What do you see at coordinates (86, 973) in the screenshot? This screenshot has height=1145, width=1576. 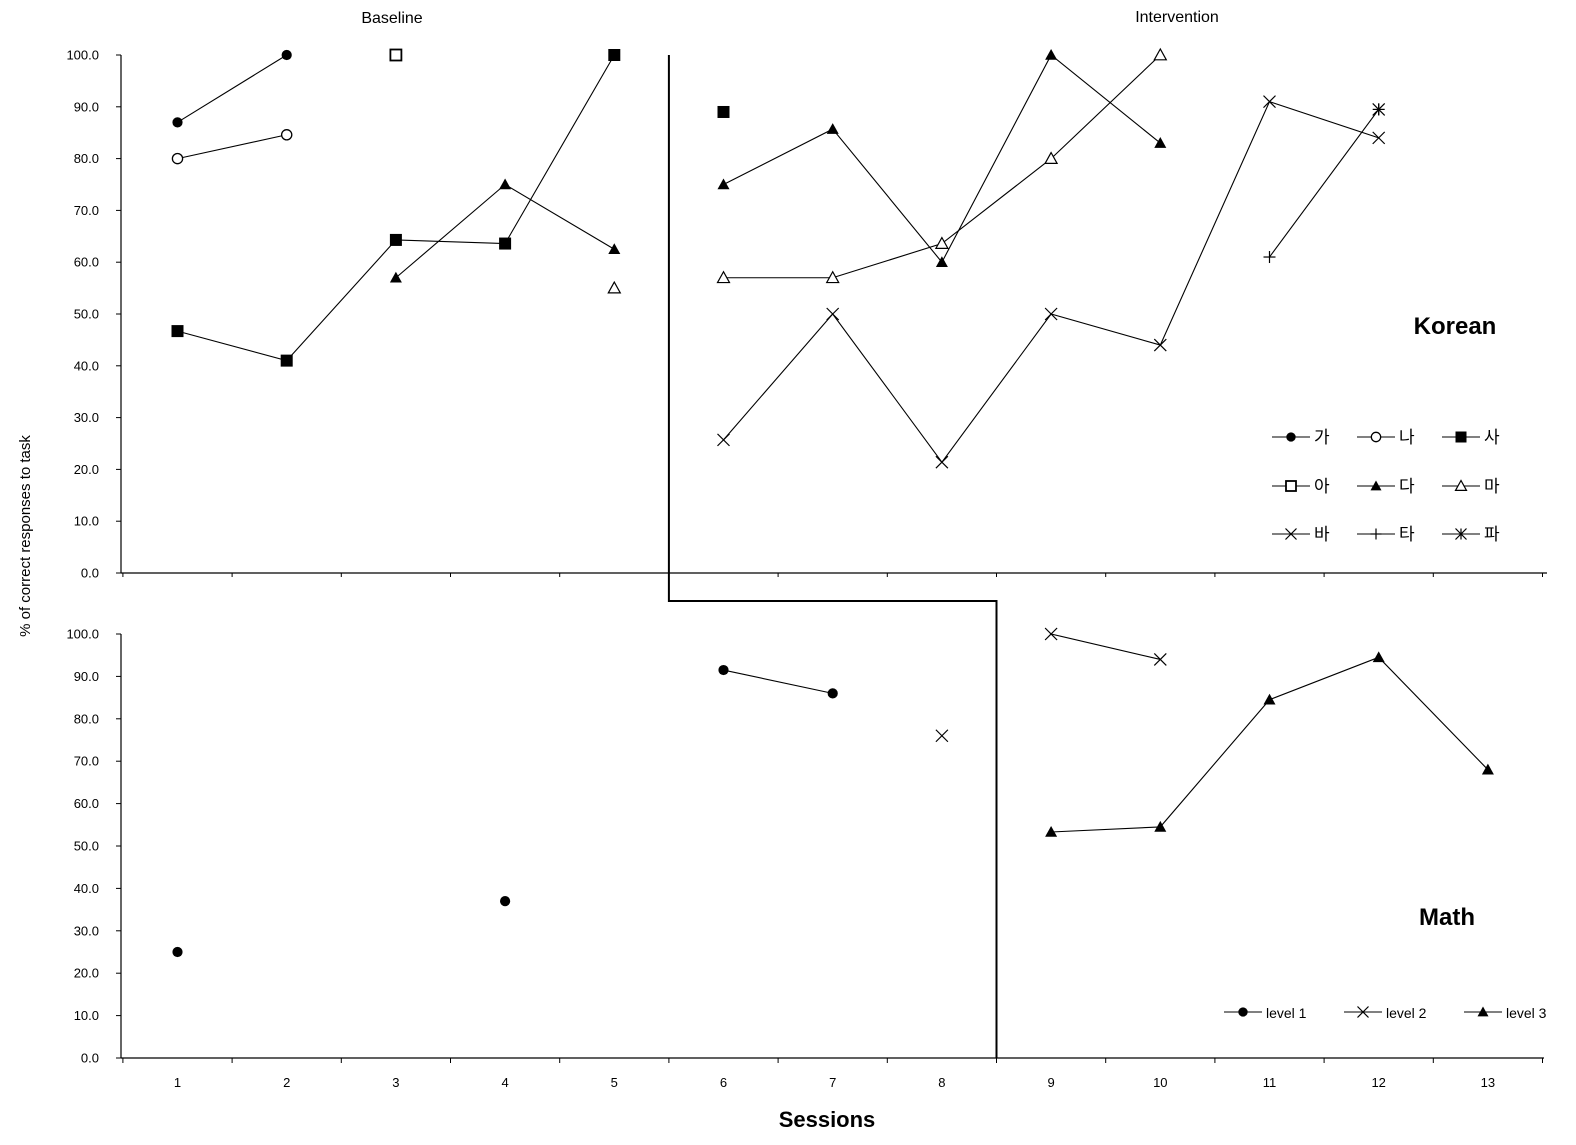 I see `y-tick-label-math: 20.0` at bounding box center [86, 973].